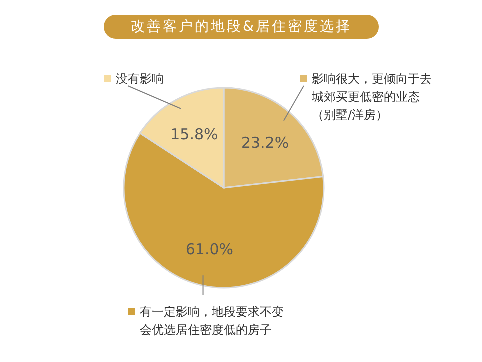 The height and width of the screenshot is (362, 482). I want to click on data-label: 15.8%, so click(194, 134).